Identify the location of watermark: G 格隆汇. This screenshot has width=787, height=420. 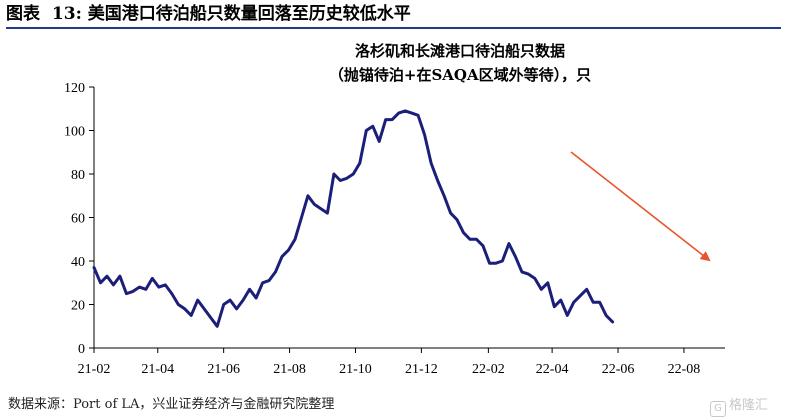
(739, 405).